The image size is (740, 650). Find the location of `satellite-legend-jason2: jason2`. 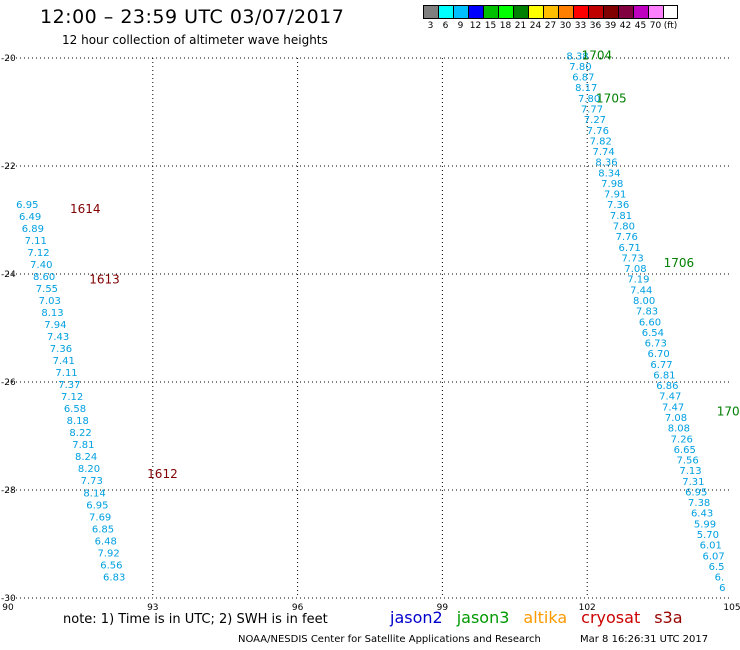

satellite-legend-jason2: jason2 is located at coordinates (416, 617).